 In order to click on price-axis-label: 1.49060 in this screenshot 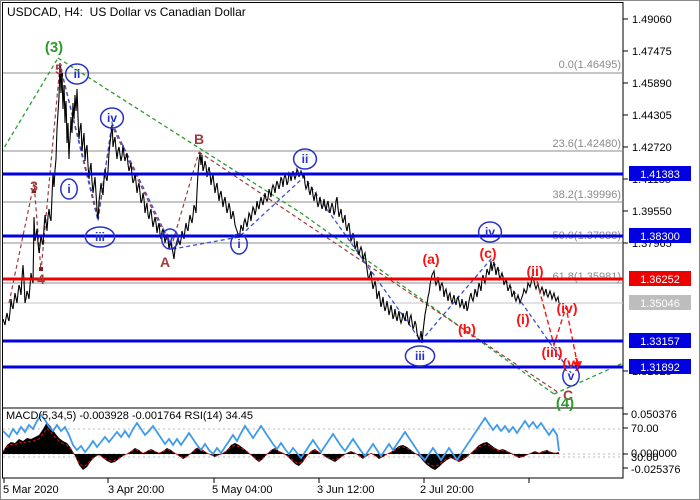, I will do `click(652, 20)`.